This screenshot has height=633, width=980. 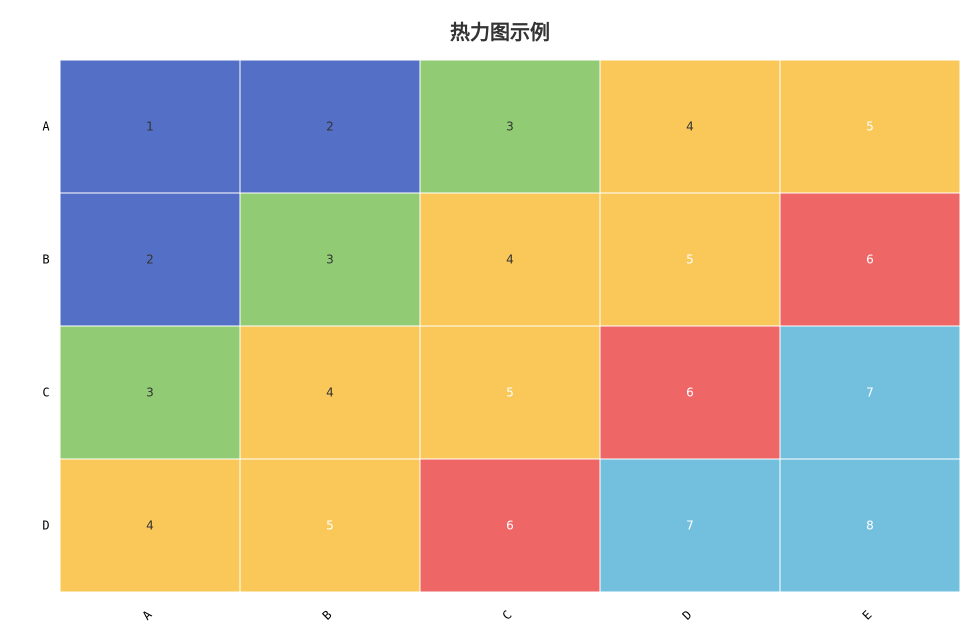 I want to click on heatmap-cell-D-C, so click(x=510, y=525).